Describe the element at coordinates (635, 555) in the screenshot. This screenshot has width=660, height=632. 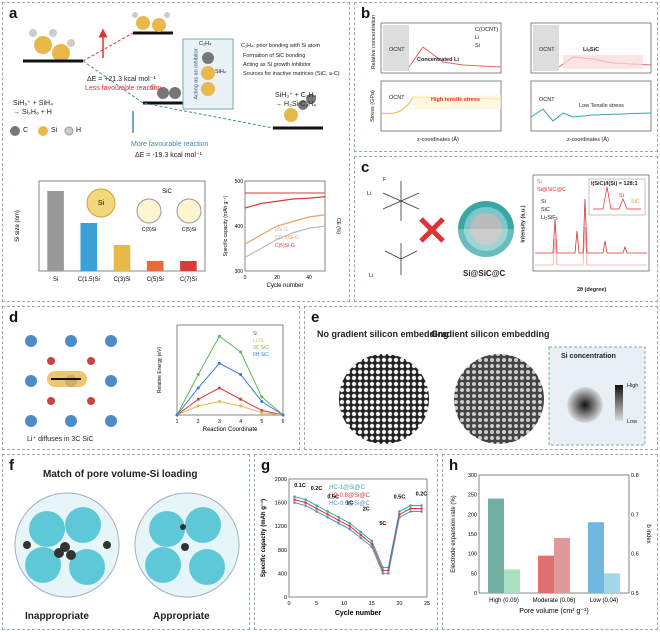
I see `h-y2tick-1: 0.6` at that location.